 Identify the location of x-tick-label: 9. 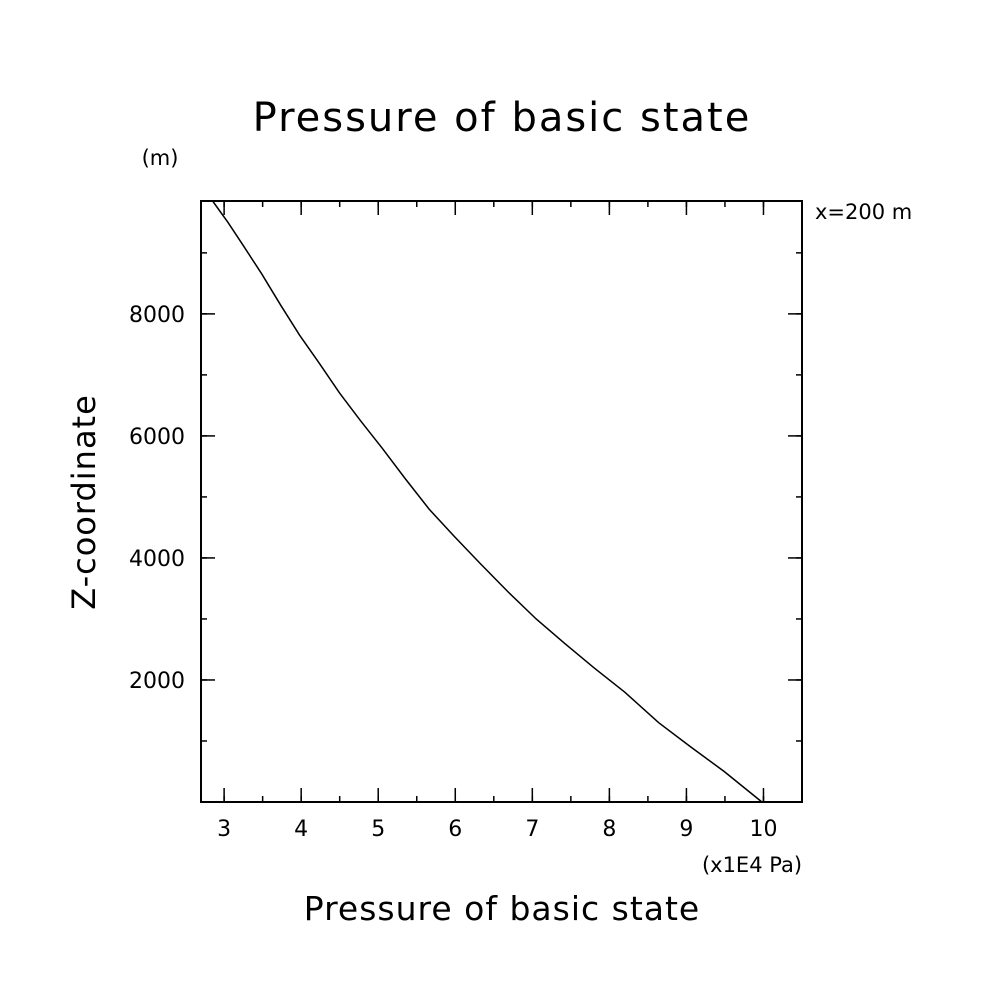
(686, 829).